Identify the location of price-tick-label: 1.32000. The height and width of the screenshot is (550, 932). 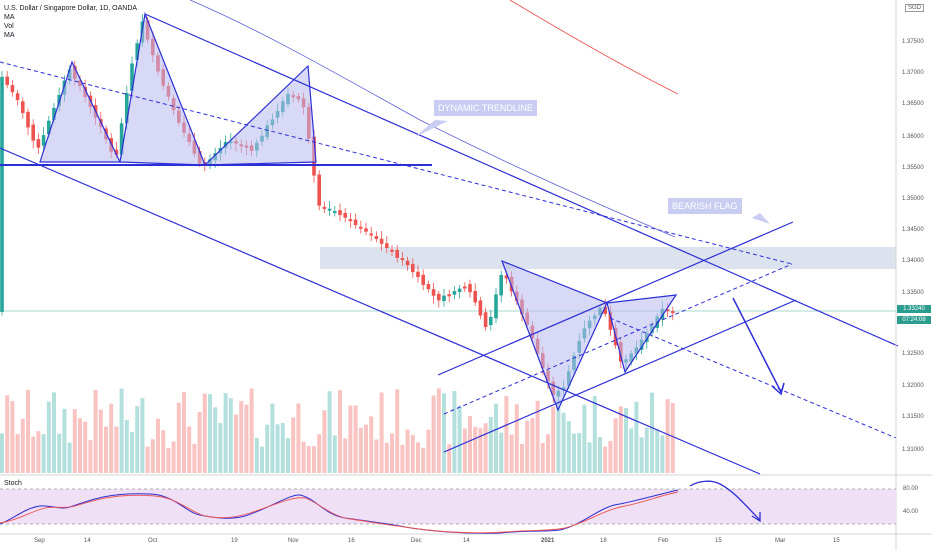
(913, 386).